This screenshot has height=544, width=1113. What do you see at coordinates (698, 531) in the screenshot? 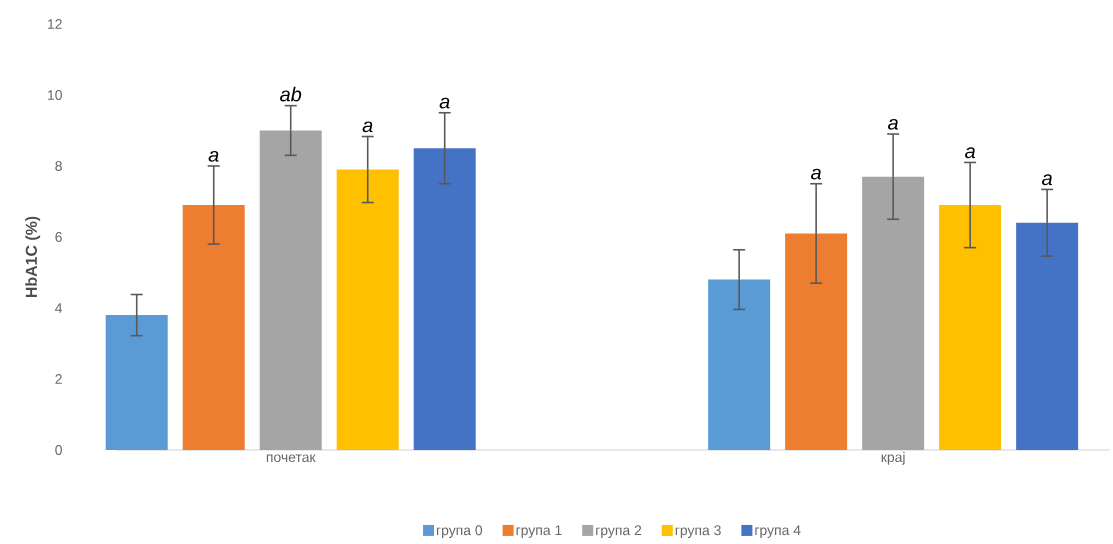
I see `legend-label: група 3` at bounding box center [698, 531].